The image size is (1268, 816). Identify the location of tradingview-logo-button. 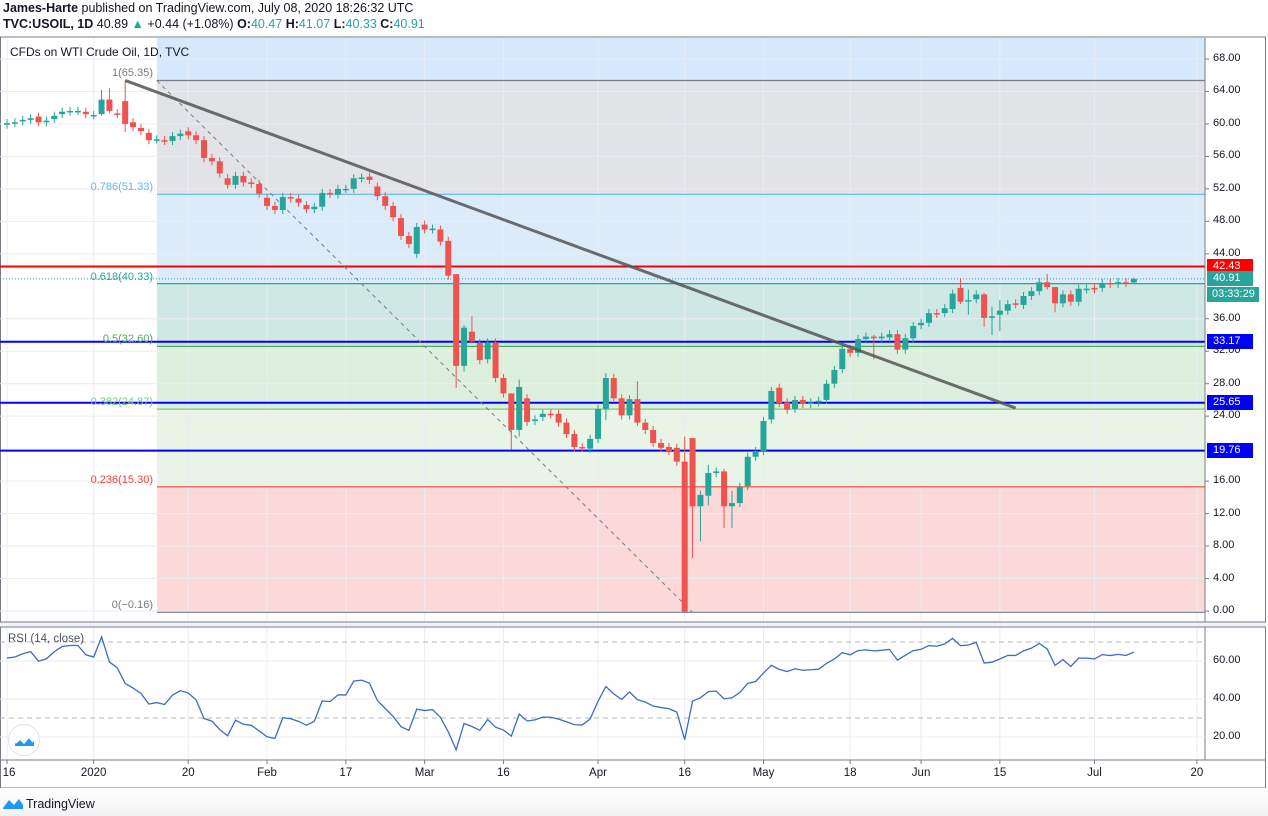
(24, 740).